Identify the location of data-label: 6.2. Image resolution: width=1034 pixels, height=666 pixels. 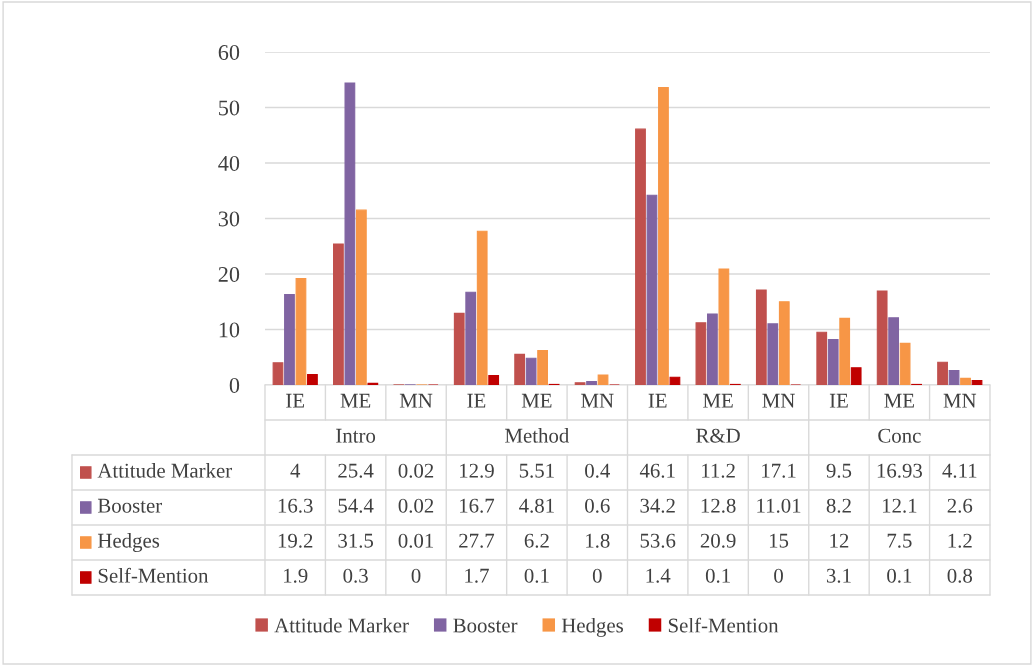
(536, 540).